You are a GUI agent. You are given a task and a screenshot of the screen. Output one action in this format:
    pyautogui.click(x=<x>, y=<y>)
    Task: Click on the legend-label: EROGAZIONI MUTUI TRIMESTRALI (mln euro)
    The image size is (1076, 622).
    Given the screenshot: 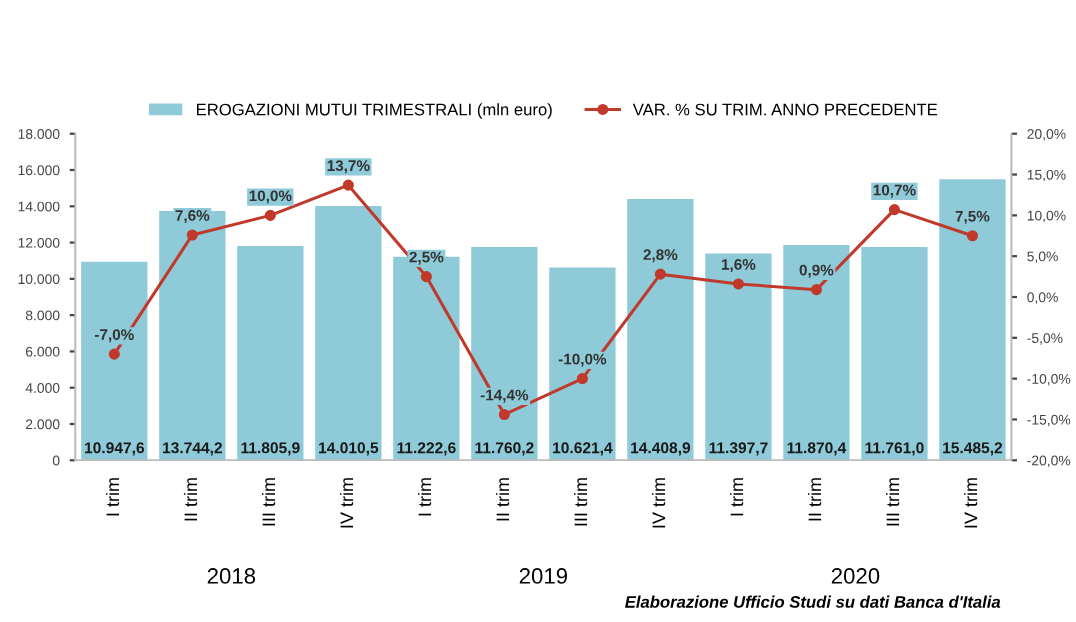 What is the action you would take?
    pyautogui.click(x=374, y=111)
    